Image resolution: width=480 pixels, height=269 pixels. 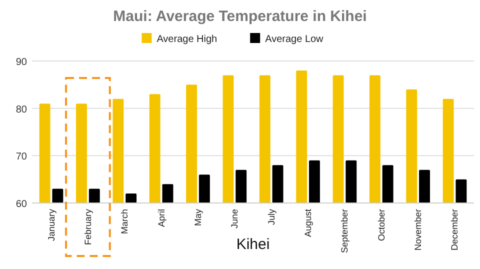 What do you see at coordinates (240, 16) in the screenshot?
I see `chart-title: Maui: Average Temperature in Kihei` at bounding box center [240, 16].